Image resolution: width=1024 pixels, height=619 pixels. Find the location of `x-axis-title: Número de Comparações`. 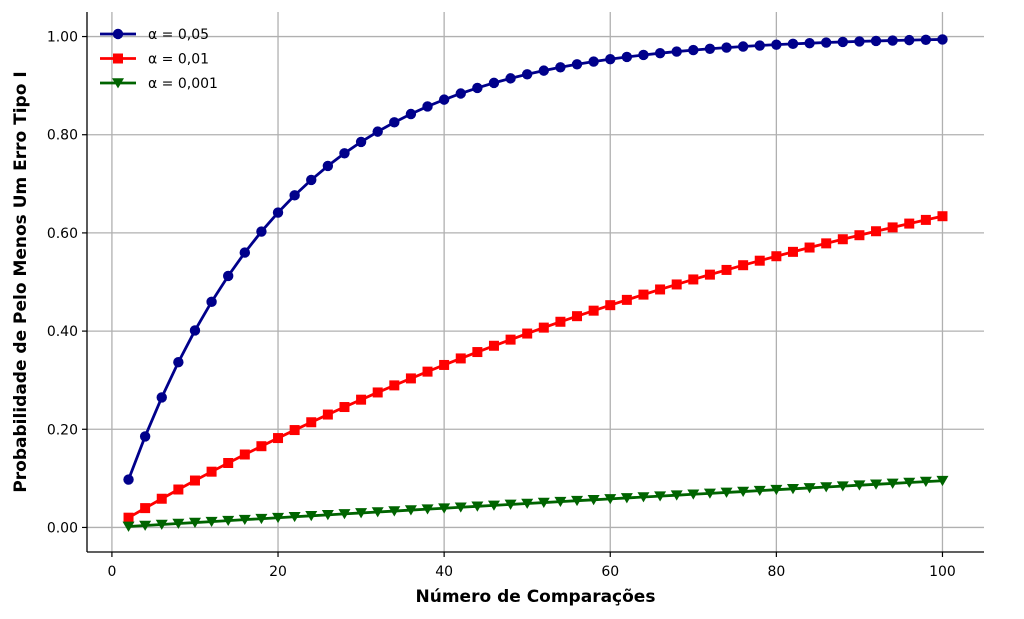

x-axis-title: Número de Comparações is located at coordinates (536, 597).